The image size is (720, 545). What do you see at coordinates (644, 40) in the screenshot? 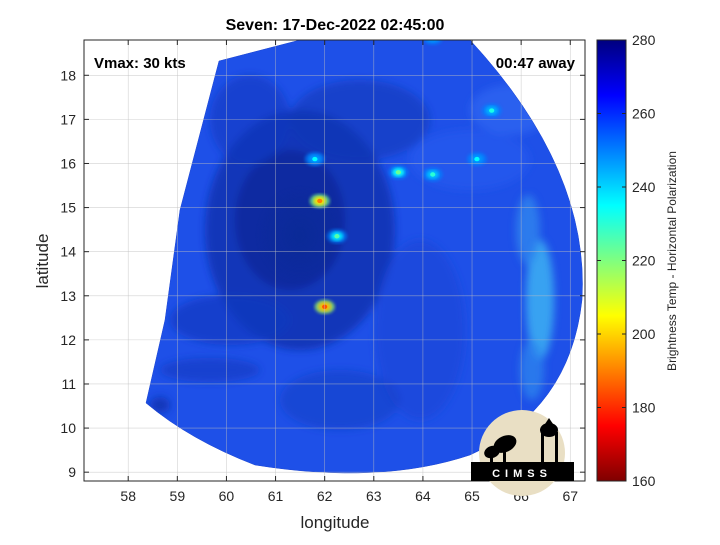
I see `colorbar-tick-label: 280` at bounding box center [644, 40].